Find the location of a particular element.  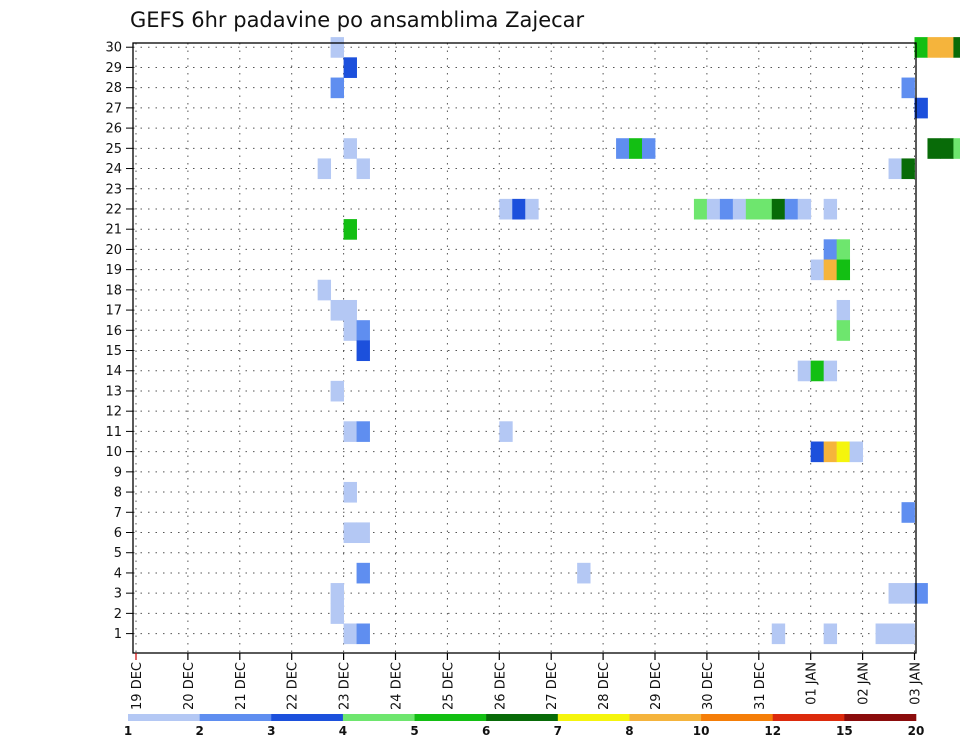

y-tick-label: 15 is located at coordinates (113, 351).